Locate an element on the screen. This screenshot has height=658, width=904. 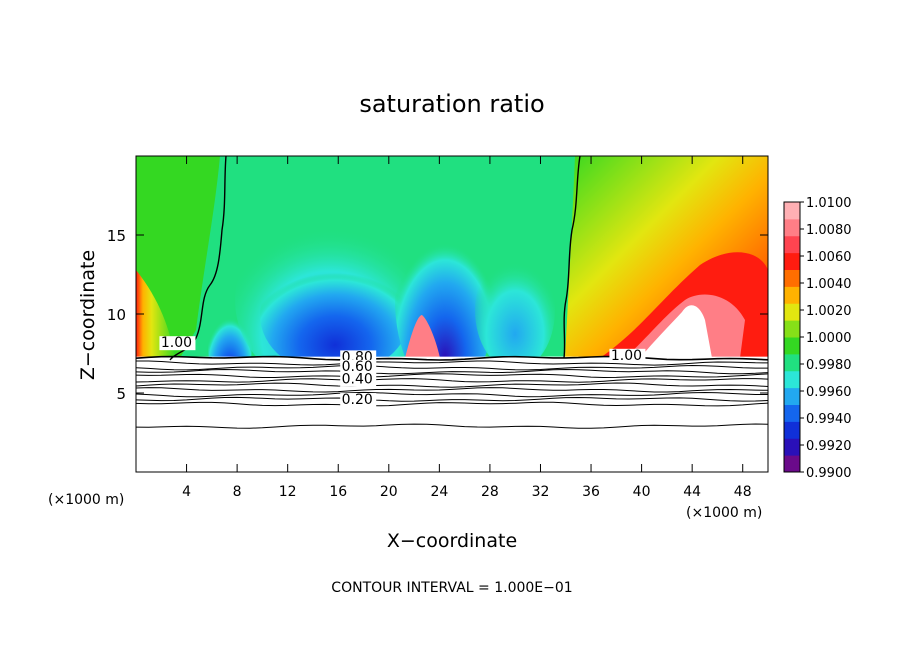
x-unit-label-right: (×1000 m) is located at coordinates (724, 513).